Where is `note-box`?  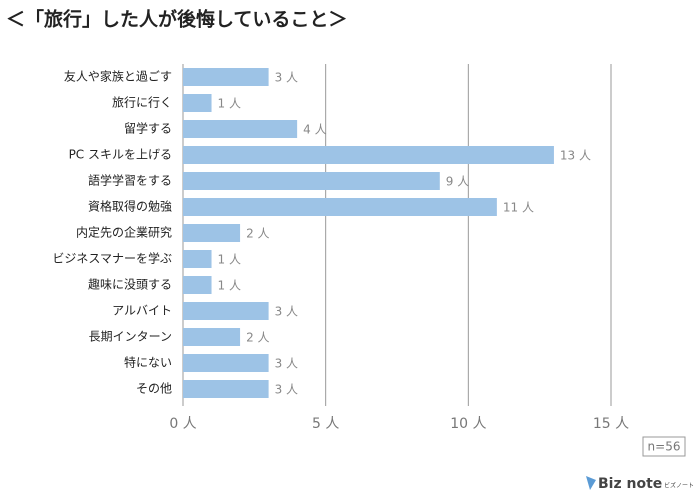 note-box is located at coordinates (664, 446).